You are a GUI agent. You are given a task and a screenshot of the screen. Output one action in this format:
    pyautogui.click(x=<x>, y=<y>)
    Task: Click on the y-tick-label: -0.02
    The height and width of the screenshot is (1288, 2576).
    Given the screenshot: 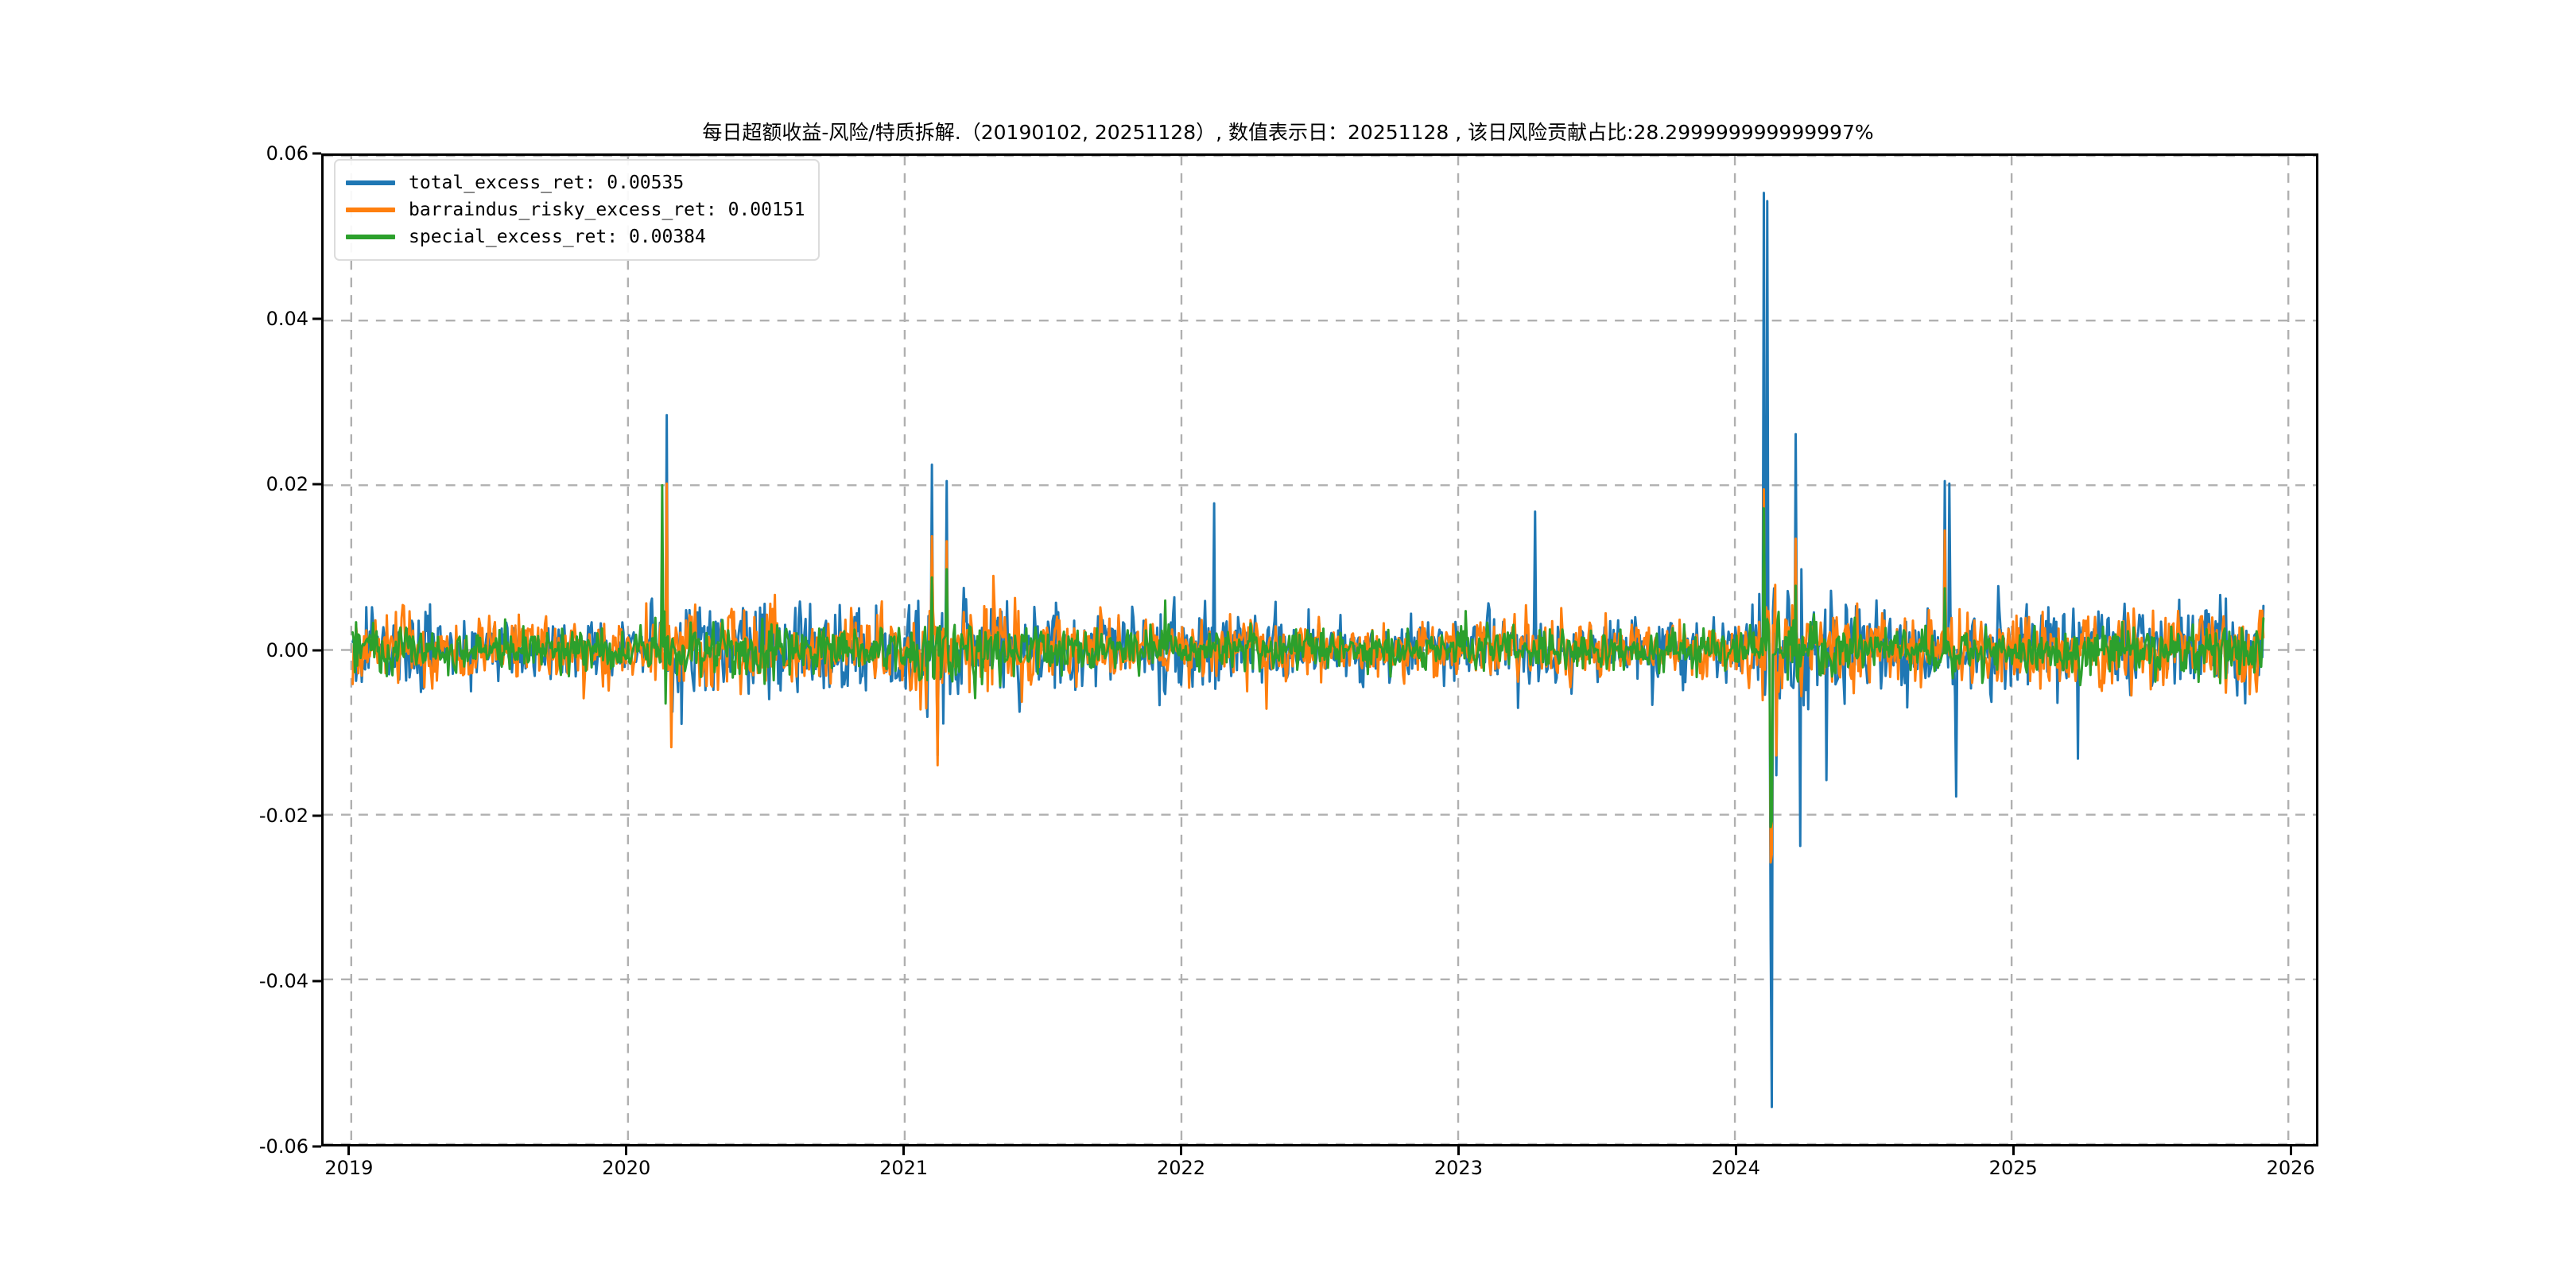 What is the action you would take?
    pyautogui.click(x=283, y=815)
    